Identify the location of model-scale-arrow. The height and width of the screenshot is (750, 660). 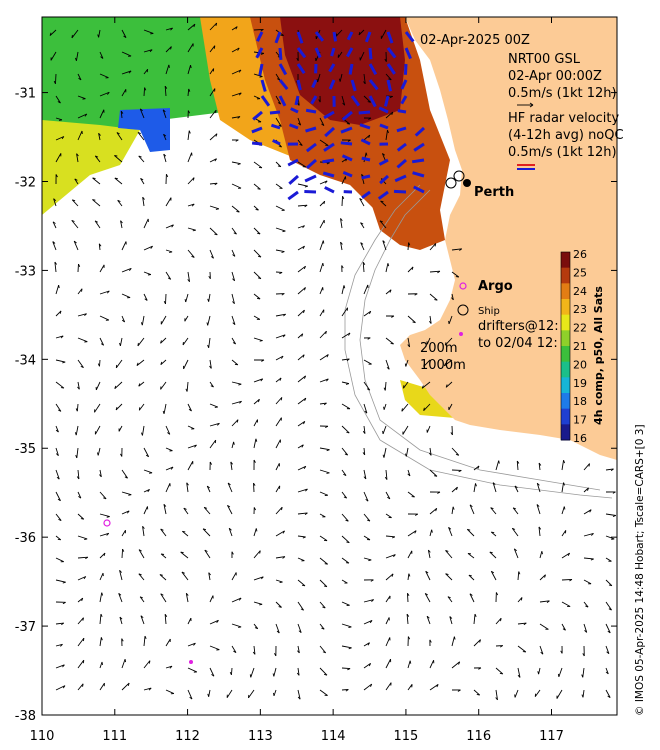
(525, 105).